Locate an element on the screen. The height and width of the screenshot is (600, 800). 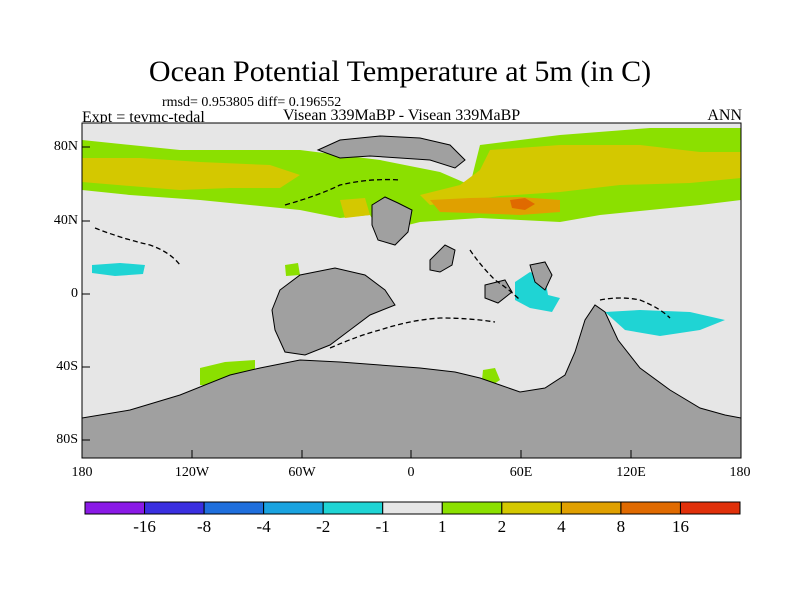
coastline-west-arc is located at coordinates (137, 246).